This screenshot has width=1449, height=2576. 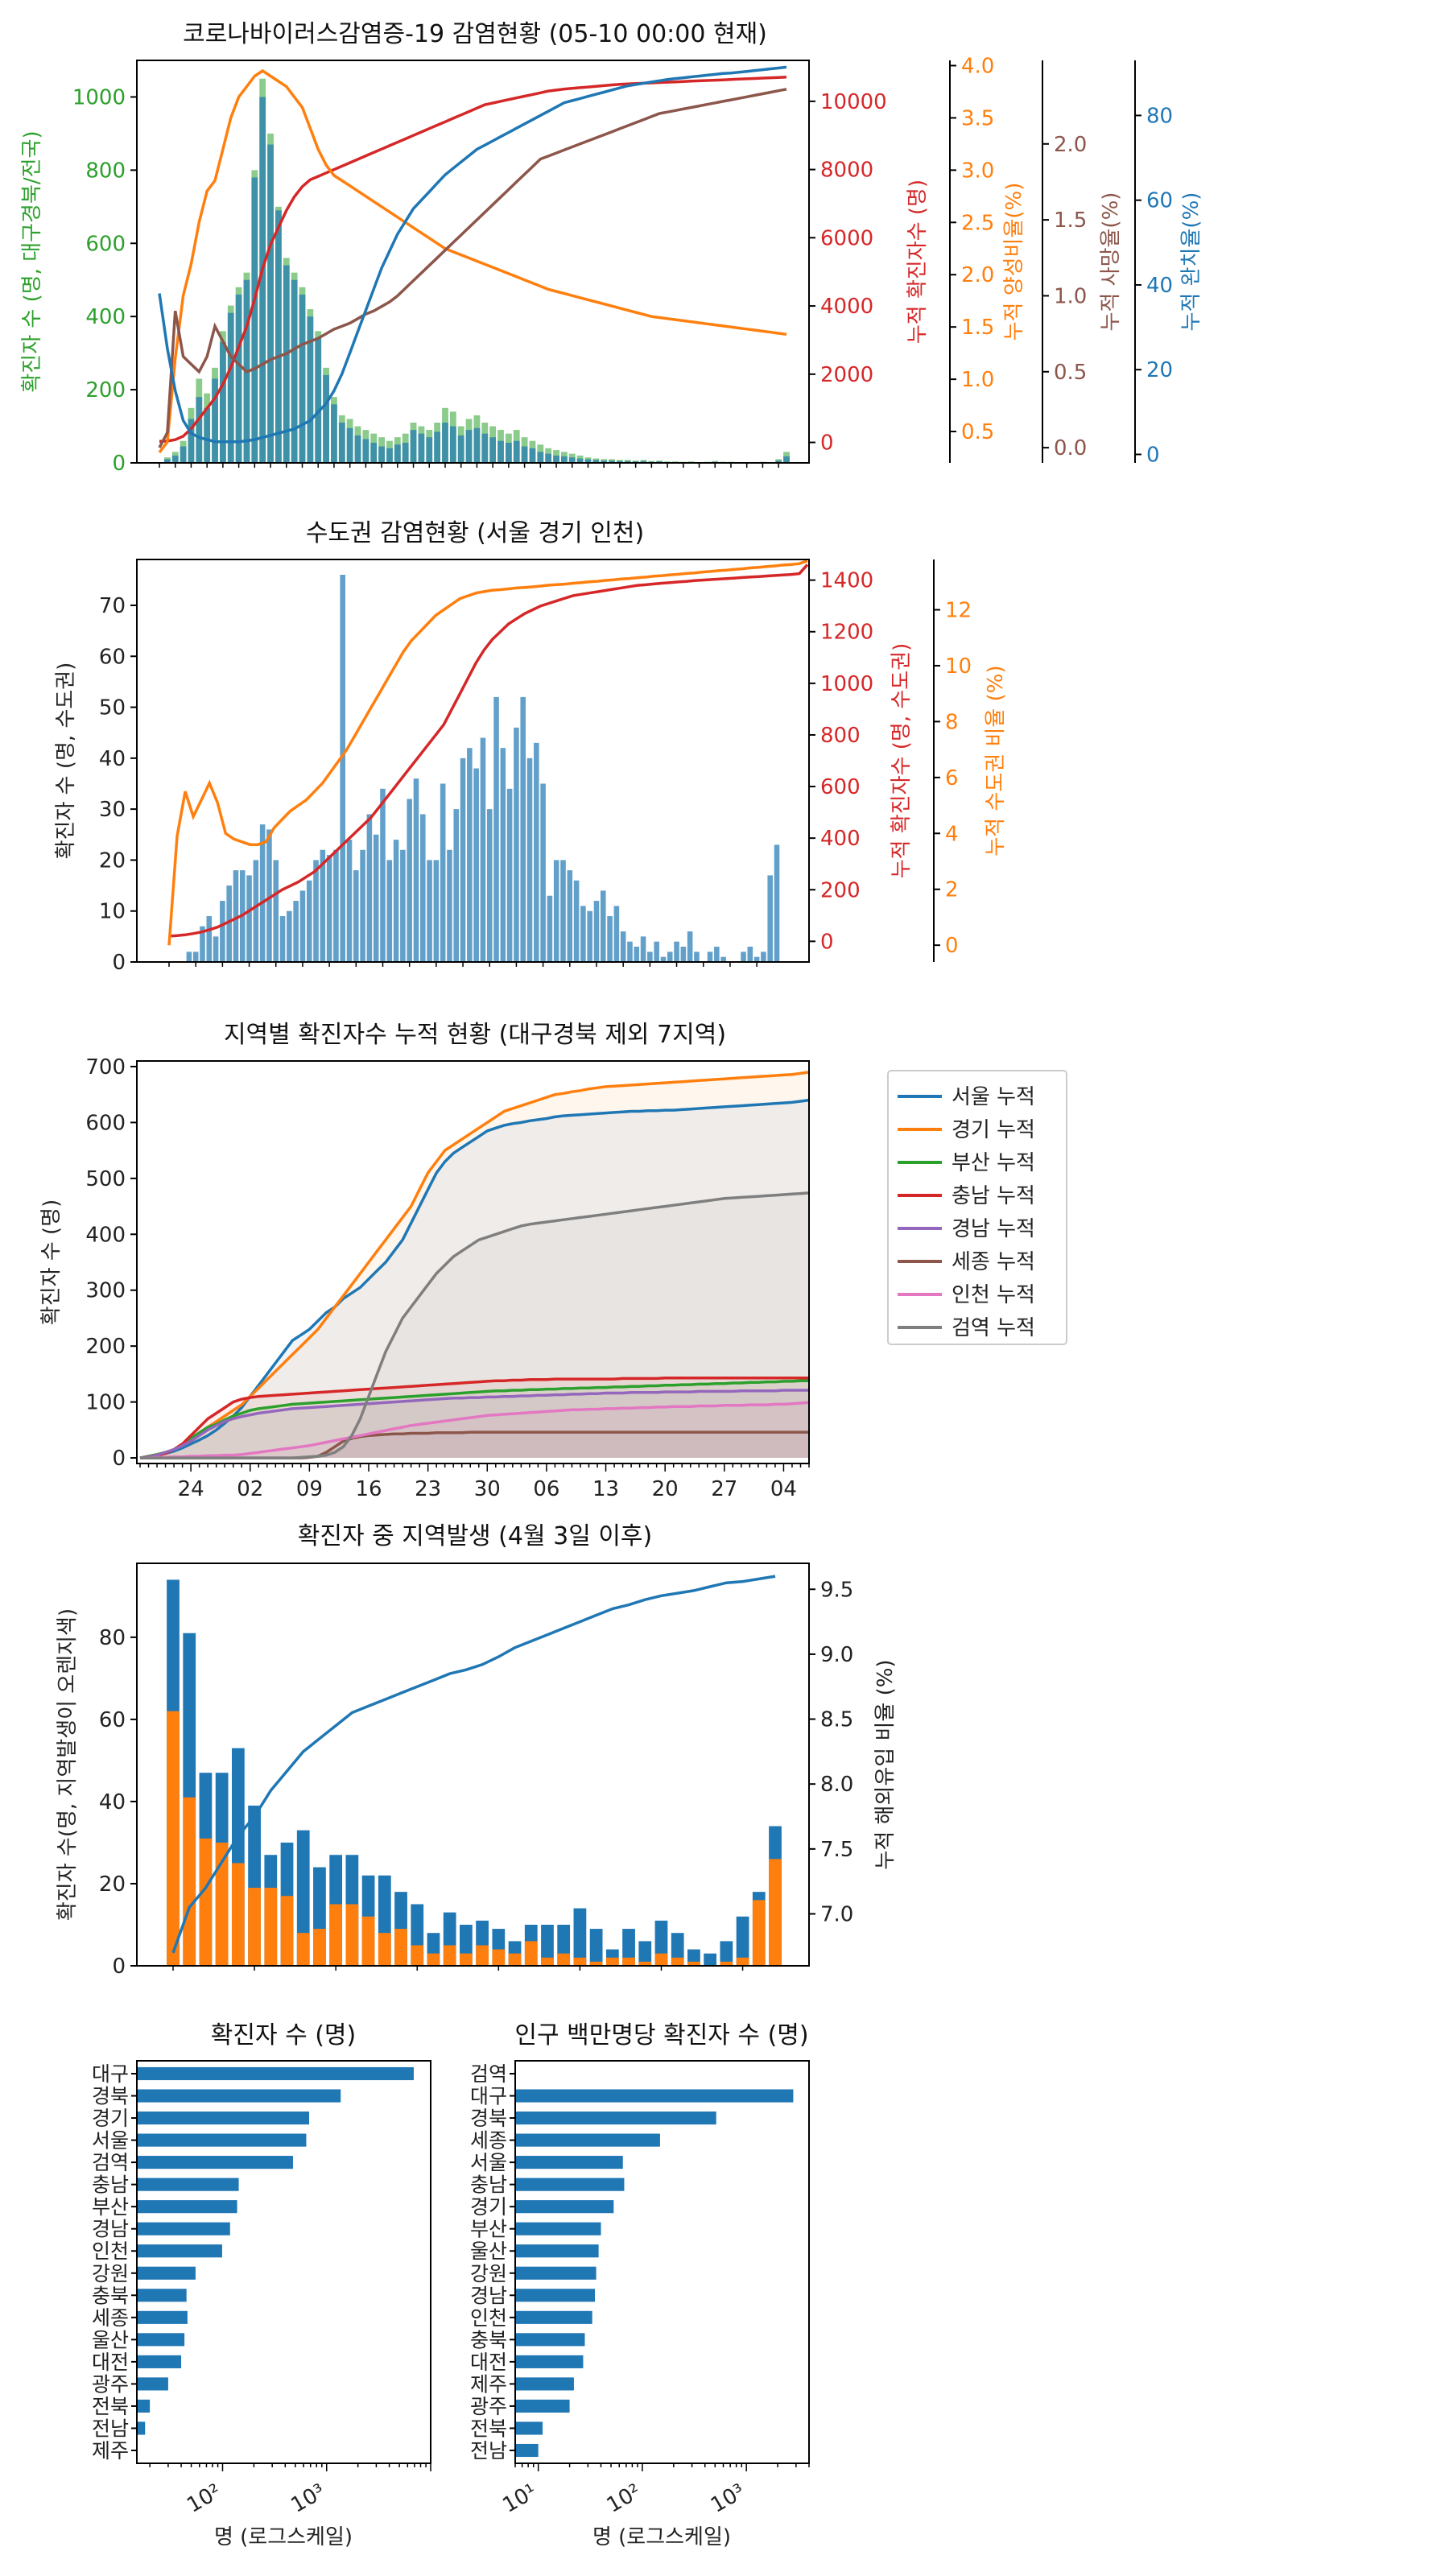 I want to click on x-tick-label: 06, so click(x=546, y=1489).